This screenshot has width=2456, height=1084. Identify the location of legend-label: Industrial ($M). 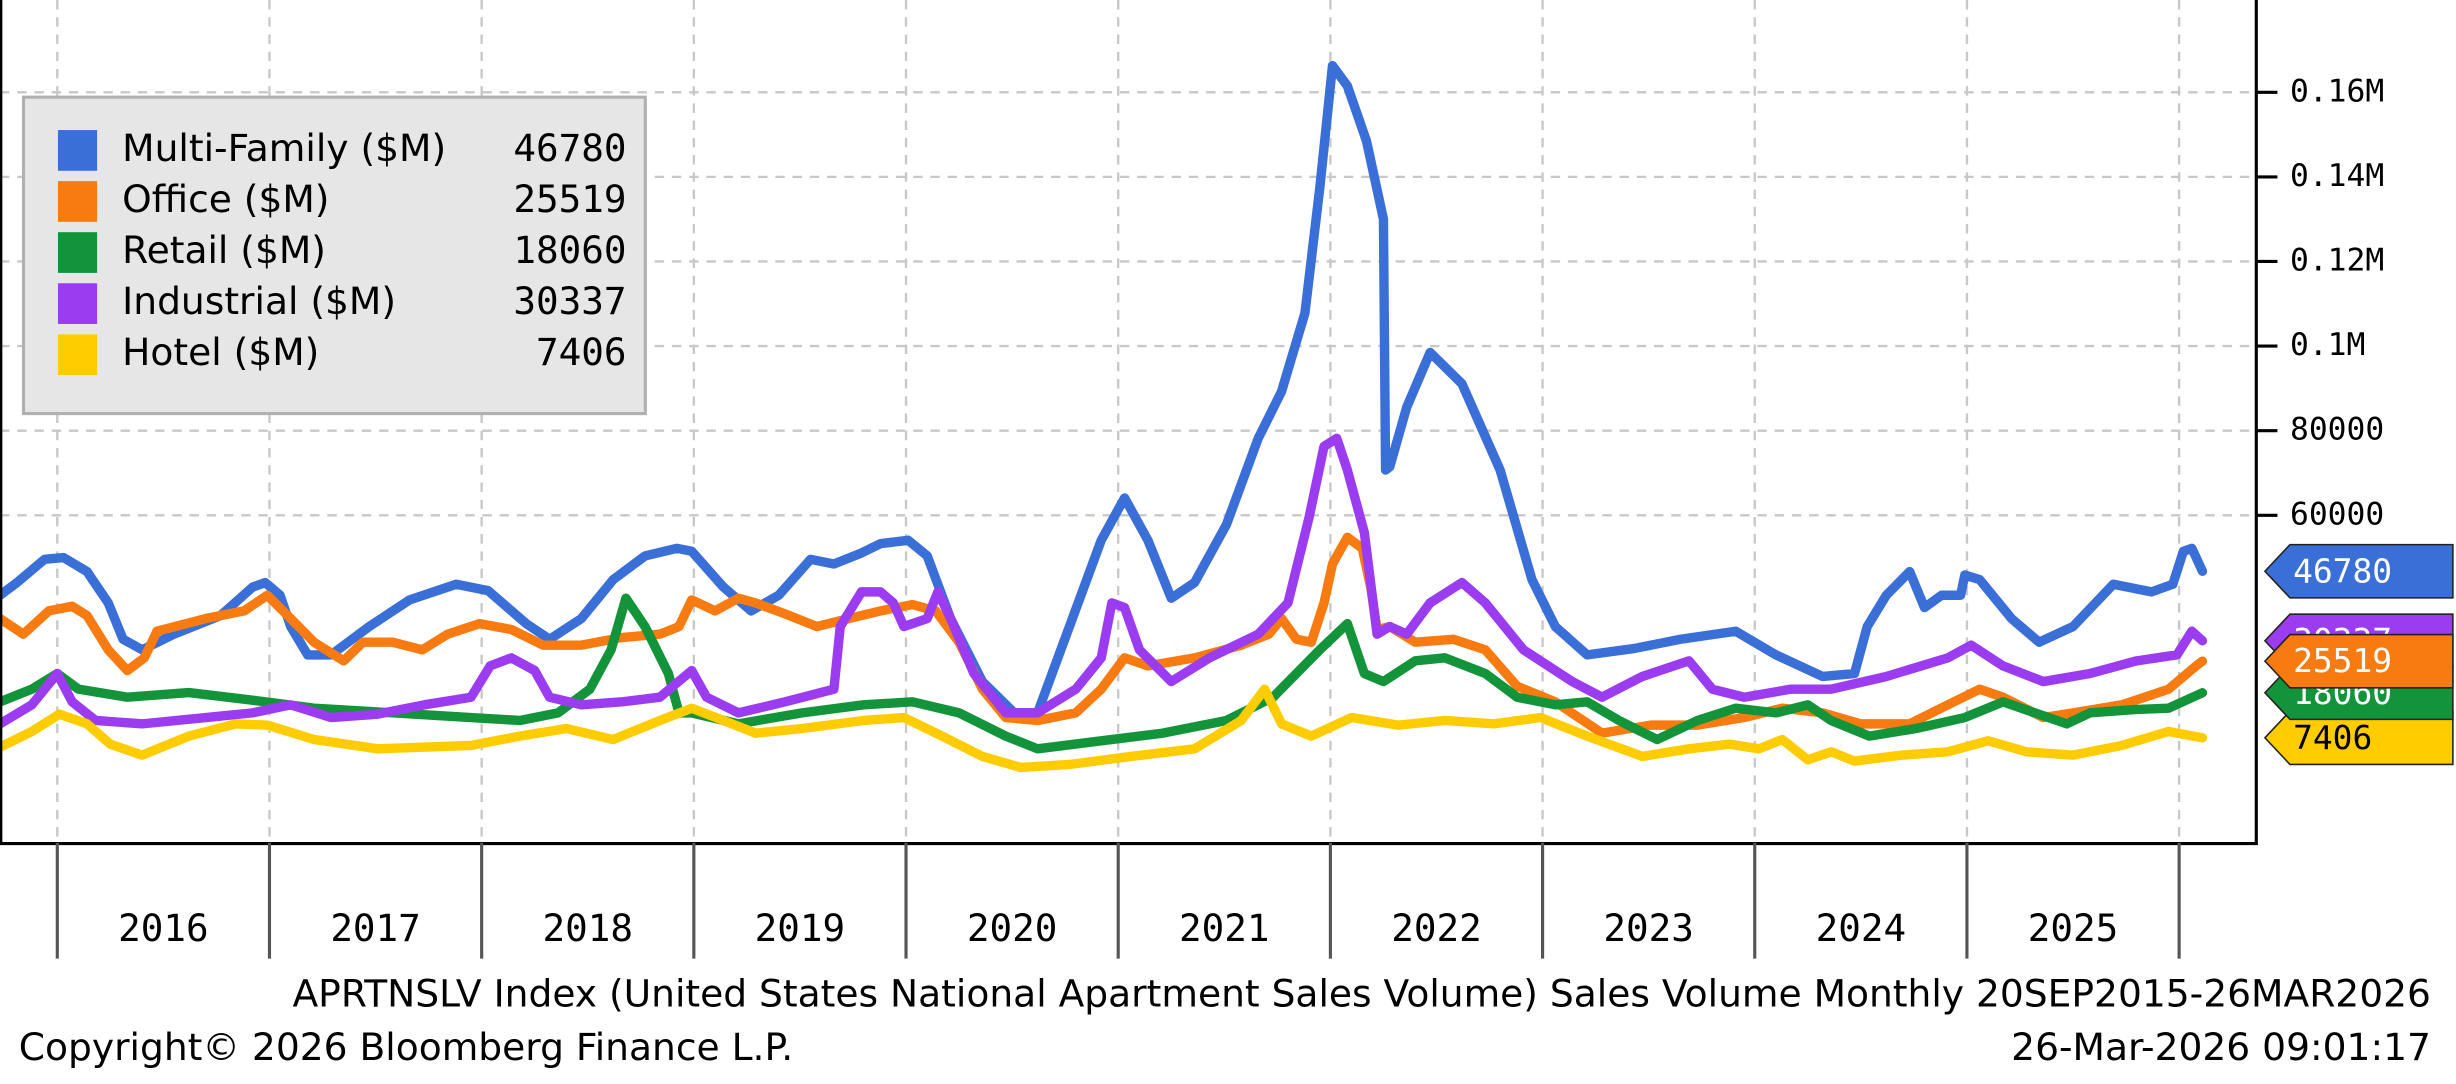
(259, 301).